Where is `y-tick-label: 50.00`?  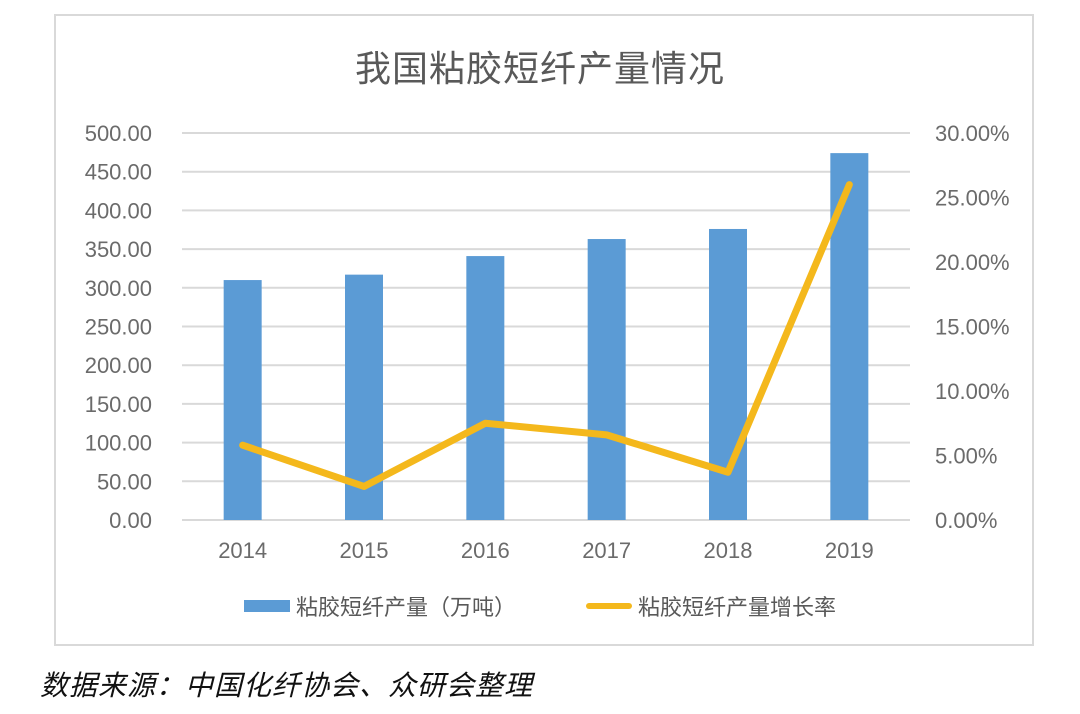 y-tick-label: 50.00 is located at coordinates (124, 481).